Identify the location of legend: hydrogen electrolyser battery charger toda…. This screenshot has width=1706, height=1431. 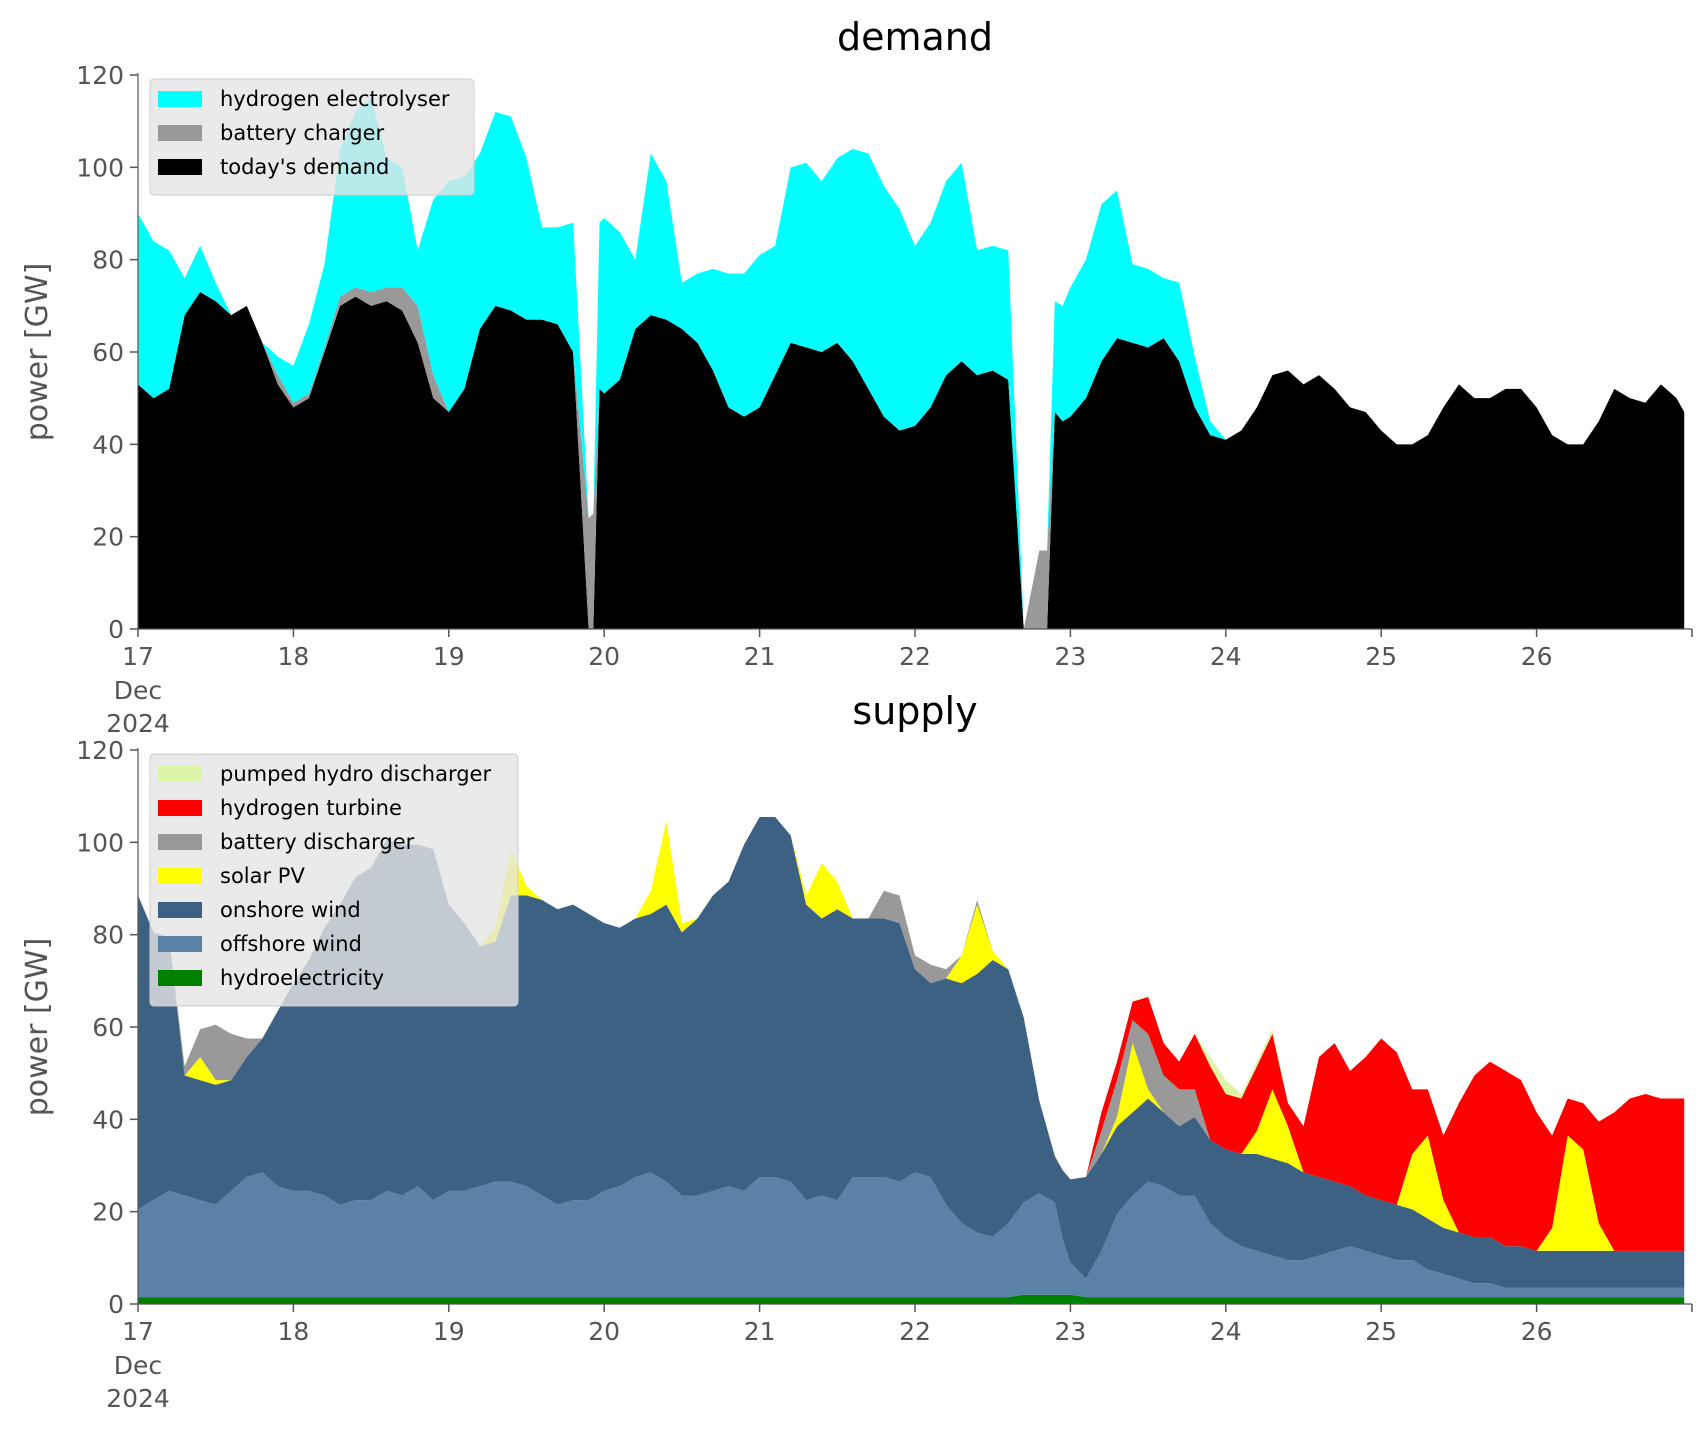
(312, 137).